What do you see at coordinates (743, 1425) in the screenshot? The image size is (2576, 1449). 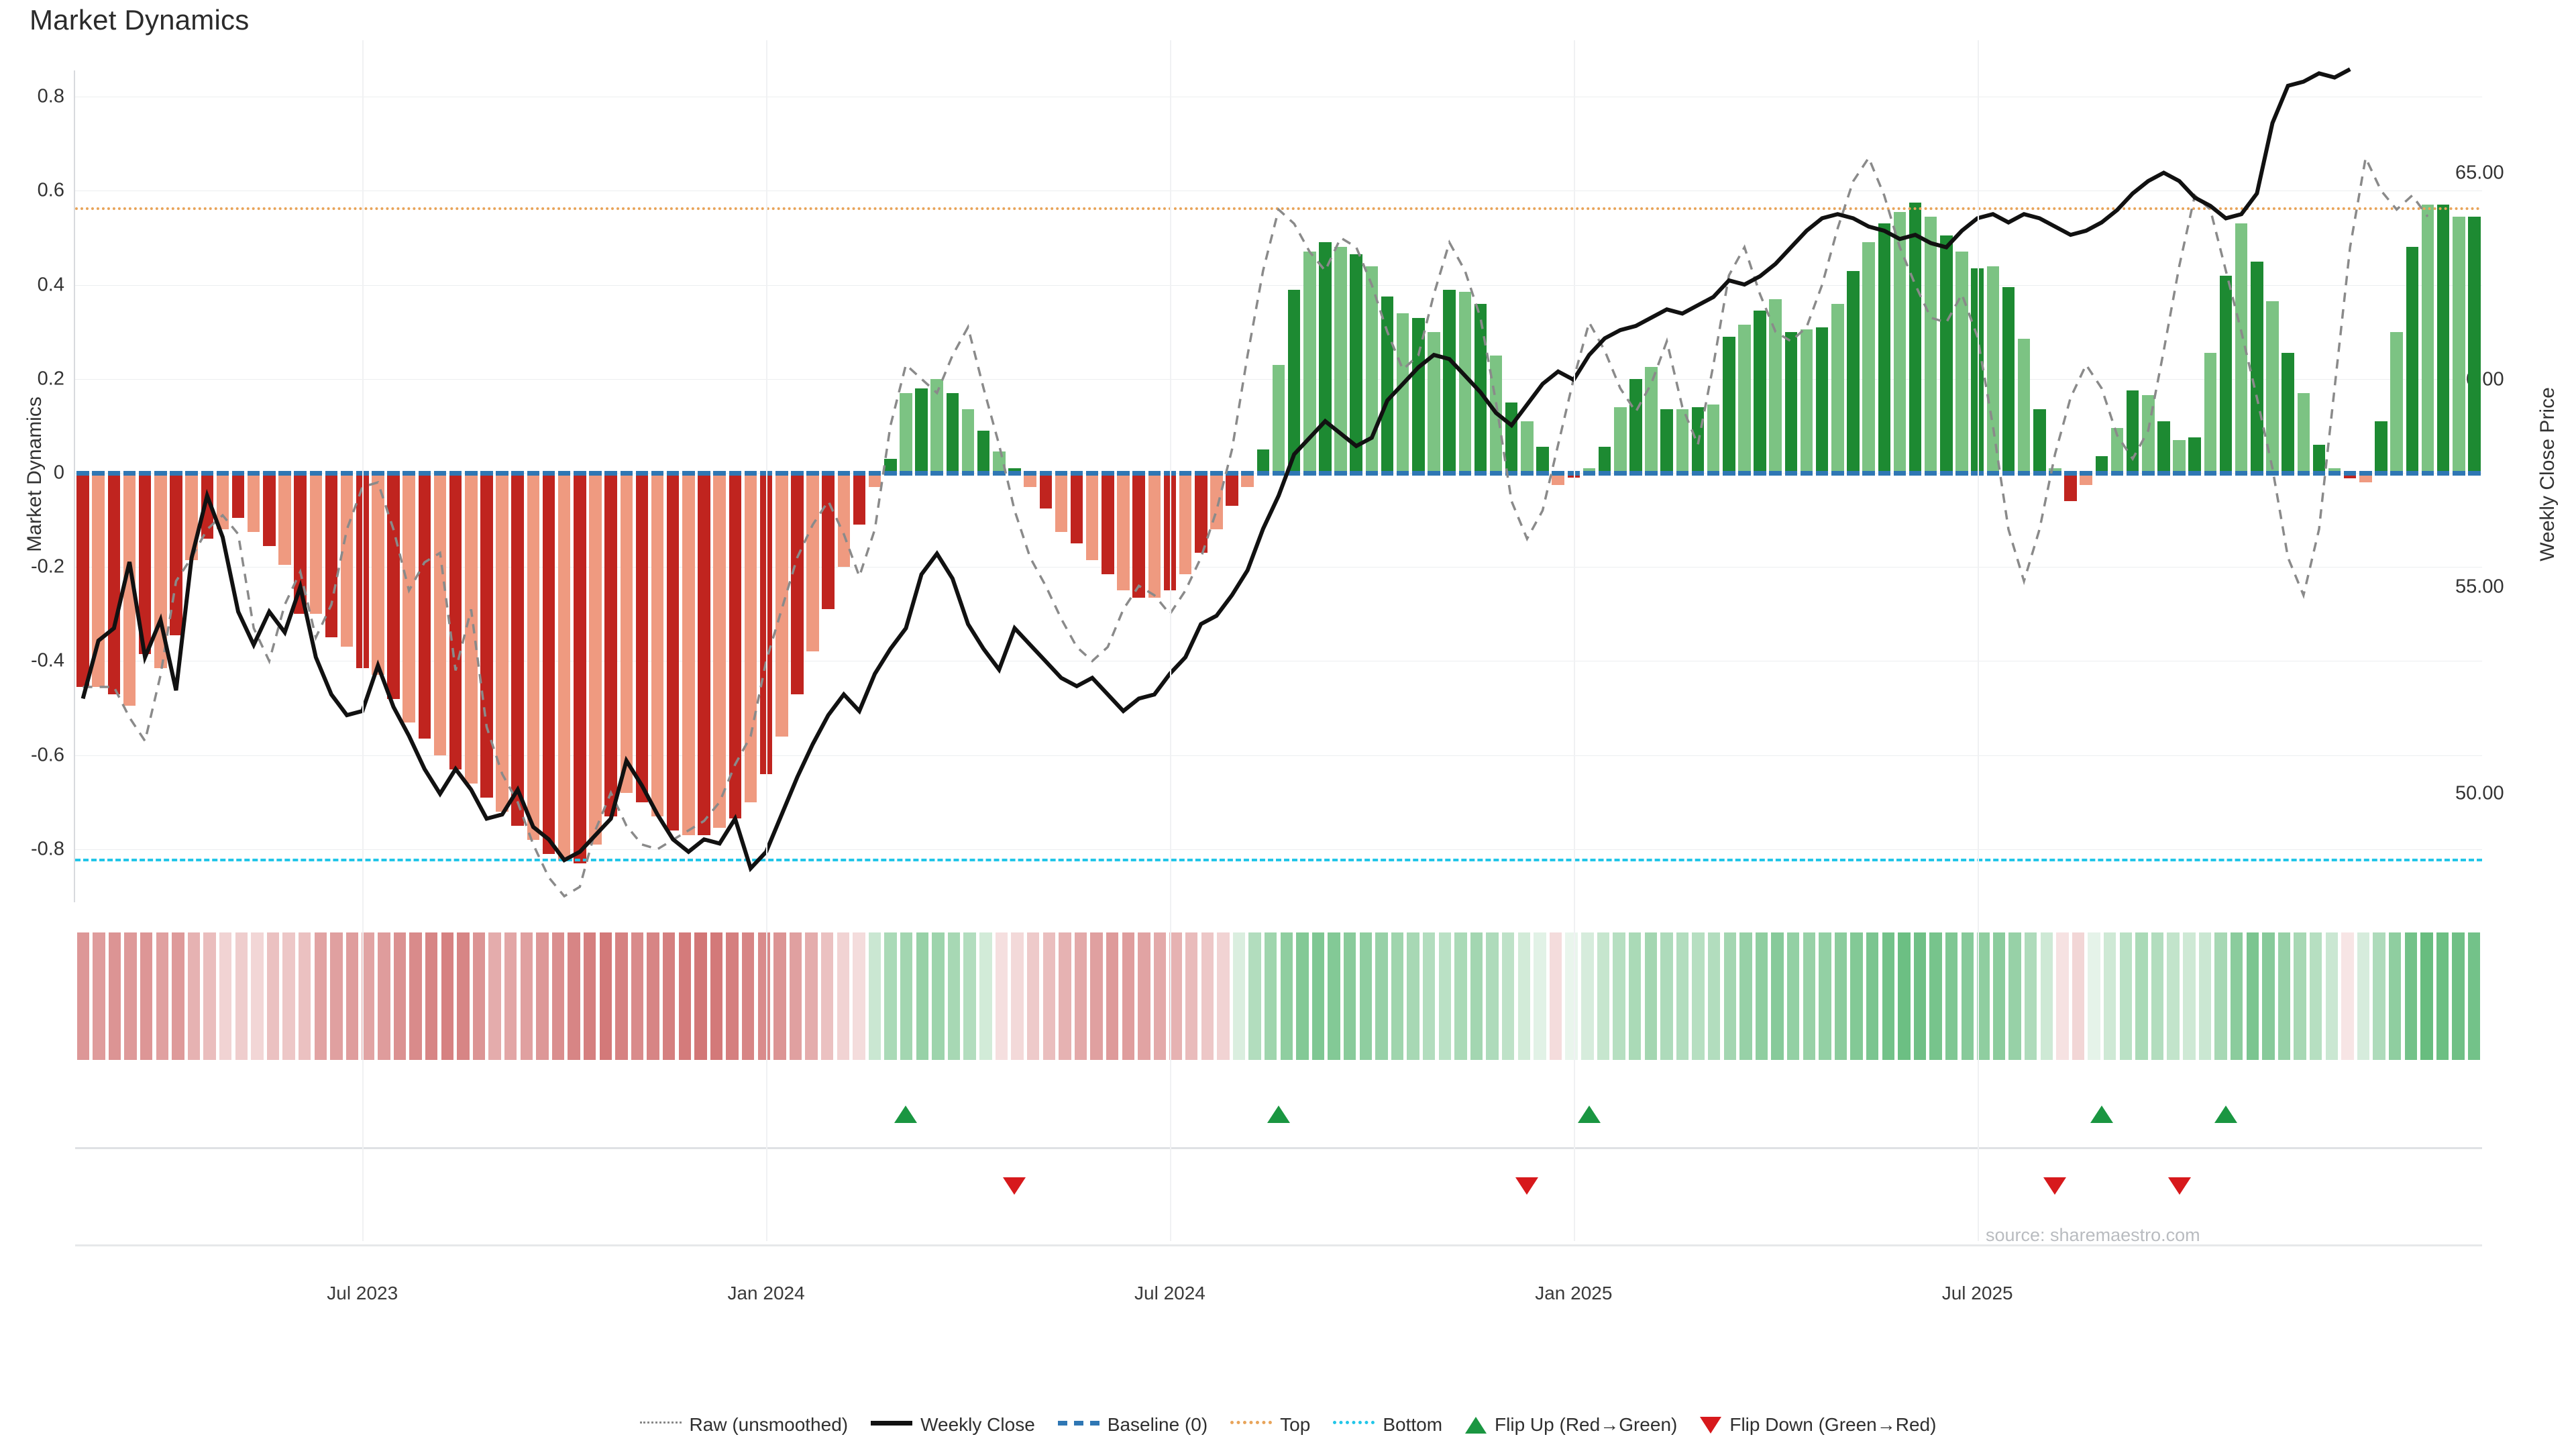 I see `legend-item: Raw (unsmoothed)` at bounding box center [743, 1425].